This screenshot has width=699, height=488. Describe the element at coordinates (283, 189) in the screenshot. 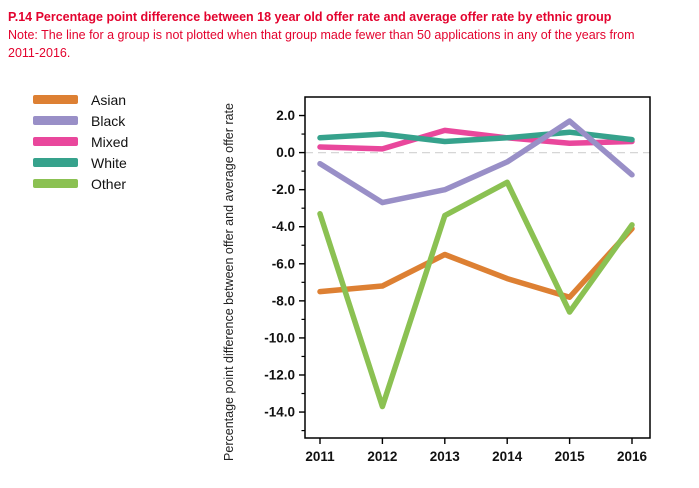

I see `y-tick-label: -2.0` at that location.